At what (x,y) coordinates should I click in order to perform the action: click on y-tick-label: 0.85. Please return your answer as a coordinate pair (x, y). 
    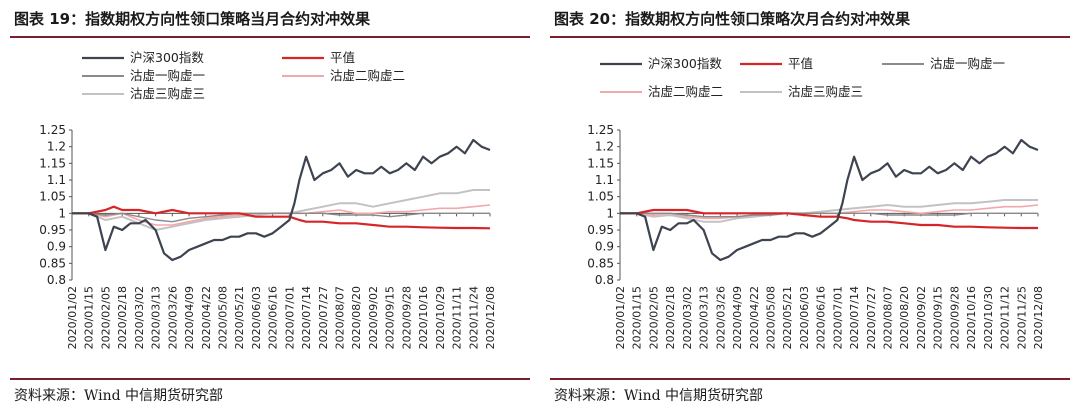
    Looking at the image, I should click on (52, 263).